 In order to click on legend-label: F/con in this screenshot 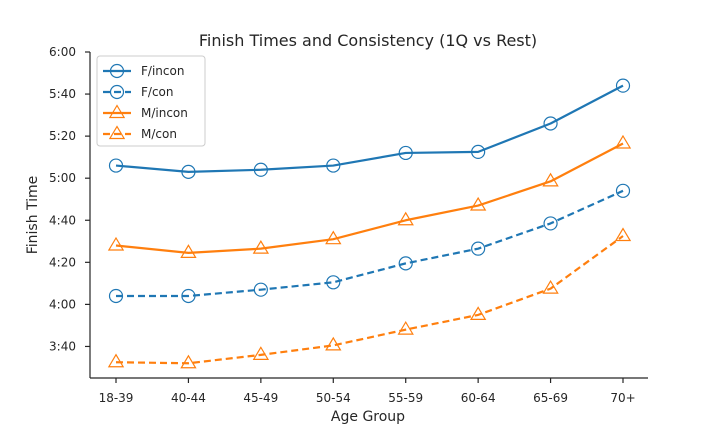, I will do `click(157, 92)`.